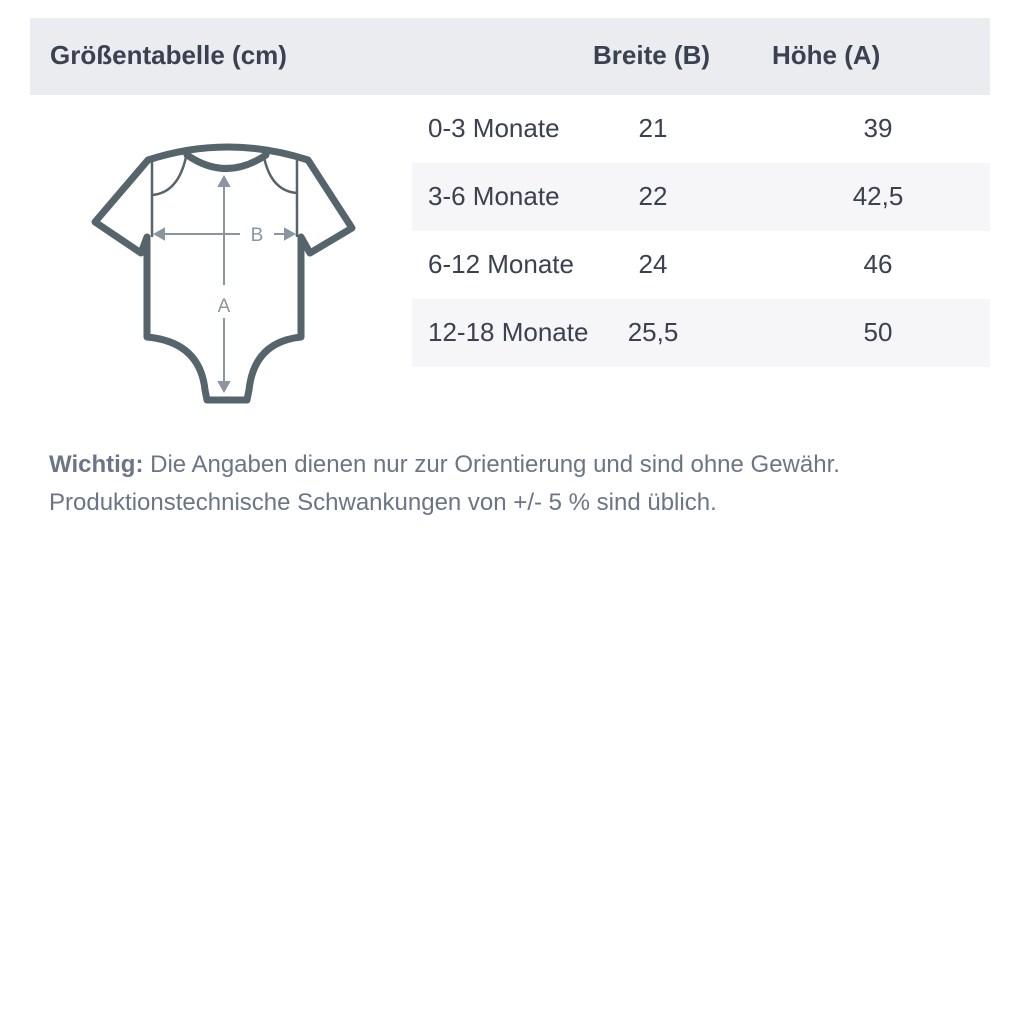 Image resolution: width=1024 pixels, height=1024 pixels. I want to click on width-cell: 25,5, so click(653, 332).